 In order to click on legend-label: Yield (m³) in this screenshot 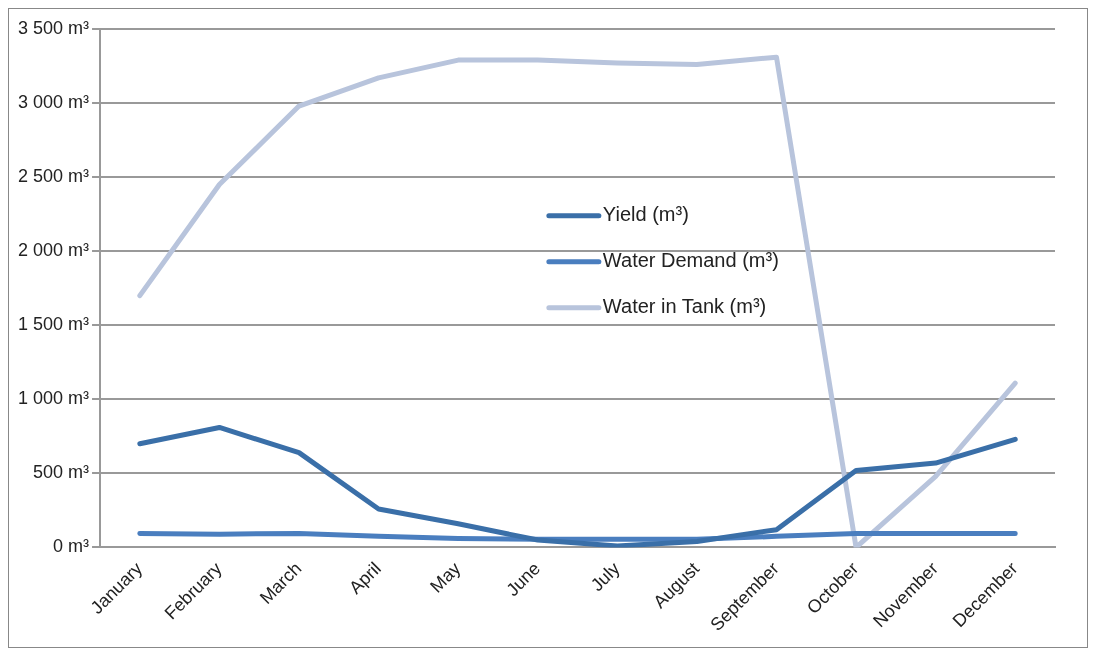, I will do `click(645, 214)`.